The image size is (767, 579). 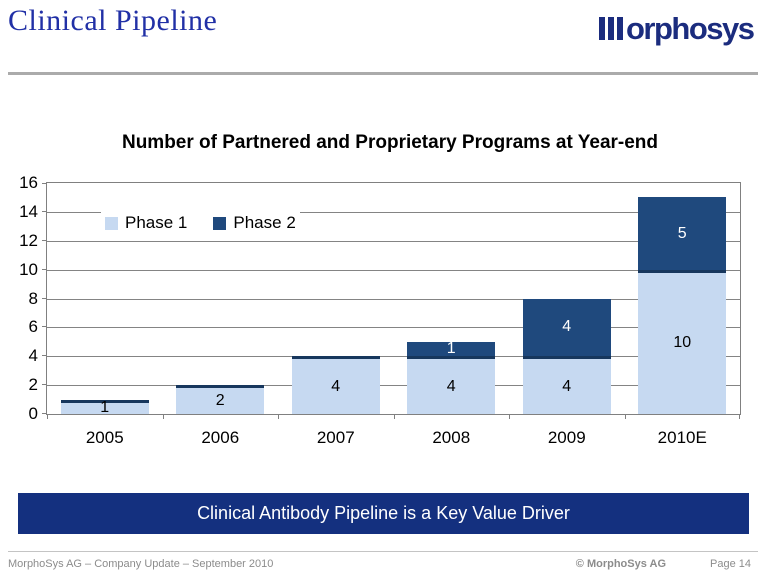 What do you see at coordinates (383, 551) in the screenshot?
I see `footer-divider` at bounding box center [383, 551].